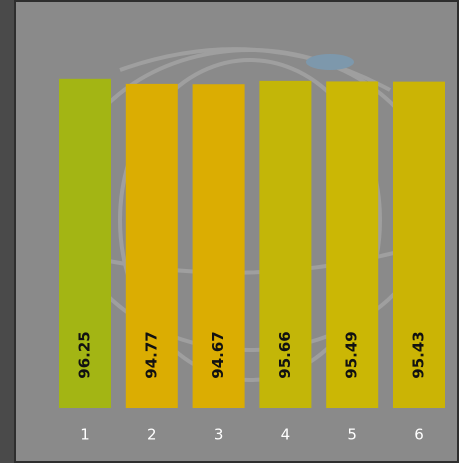 This screenshot has height=463, width=459. Describe the element at coordinates (286, 435) in the screenshot. I see `x-tick-label: 4` at that location.